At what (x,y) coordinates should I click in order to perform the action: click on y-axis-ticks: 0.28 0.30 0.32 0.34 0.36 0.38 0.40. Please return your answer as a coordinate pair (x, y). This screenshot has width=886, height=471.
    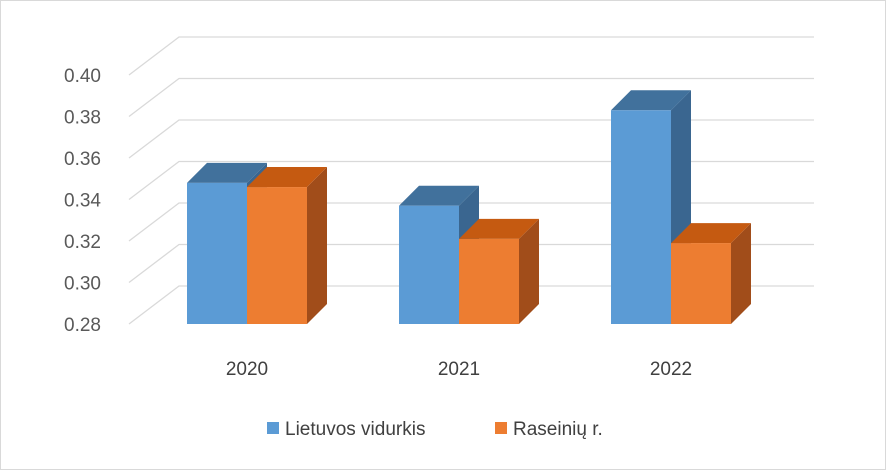
    Looking at the image, I should click on (82, 201).